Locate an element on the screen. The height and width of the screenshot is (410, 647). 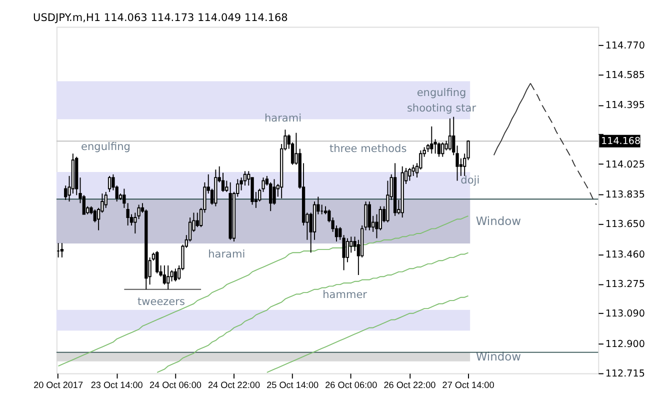
annotation: doji is located at coordinates (470, 180).